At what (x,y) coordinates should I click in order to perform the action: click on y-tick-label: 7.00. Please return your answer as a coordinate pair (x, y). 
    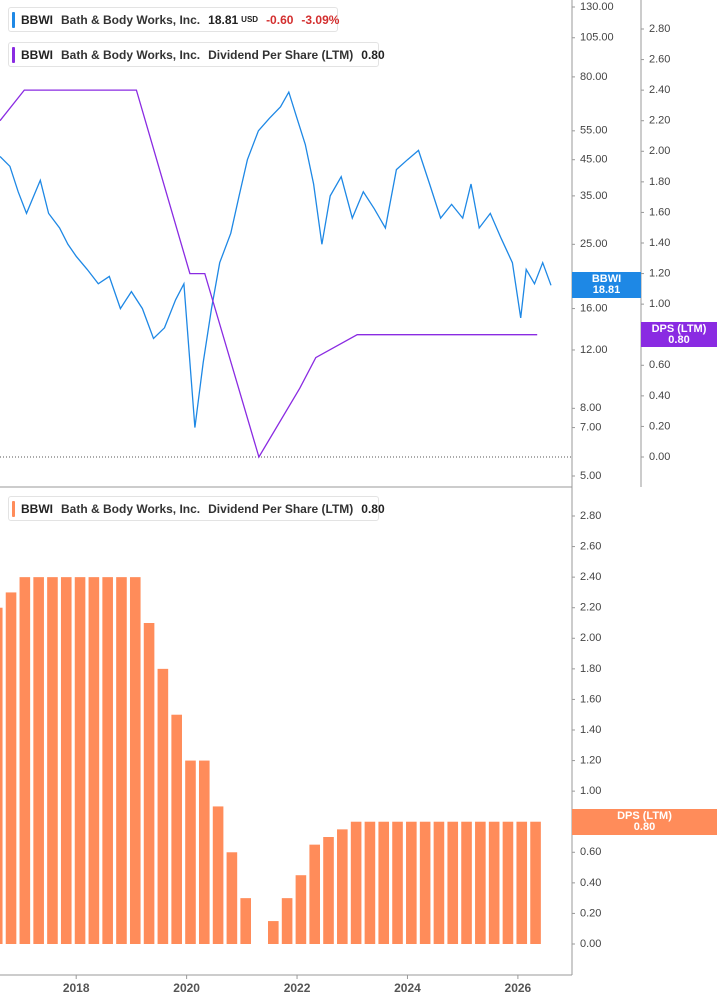
    Looking at the image, I should click on (590, 427).